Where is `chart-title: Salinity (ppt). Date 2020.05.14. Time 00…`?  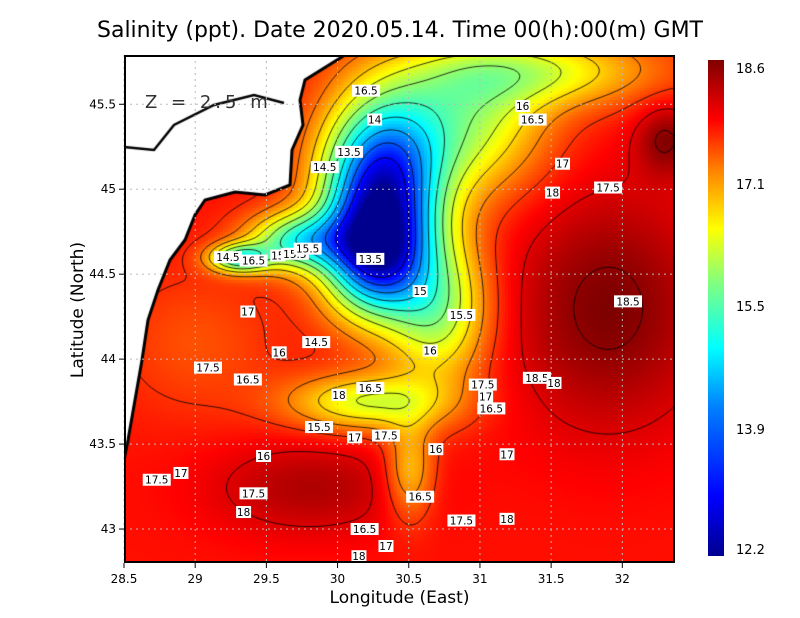
chart-title: Salinity (ppt). Date 2020.05.14. Time 00… is located at coordinates (400, 30).